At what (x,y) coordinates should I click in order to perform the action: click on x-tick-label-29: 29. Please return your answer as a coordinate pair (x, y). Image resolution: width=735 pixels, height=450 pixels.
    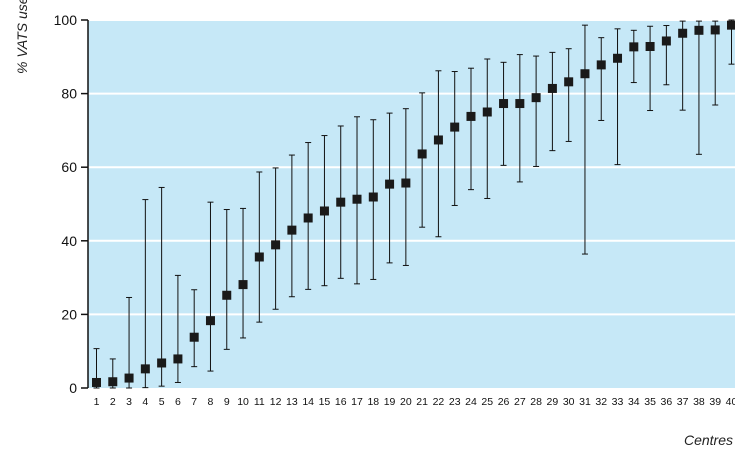
    Looking at the image, I should click on (553, 402).